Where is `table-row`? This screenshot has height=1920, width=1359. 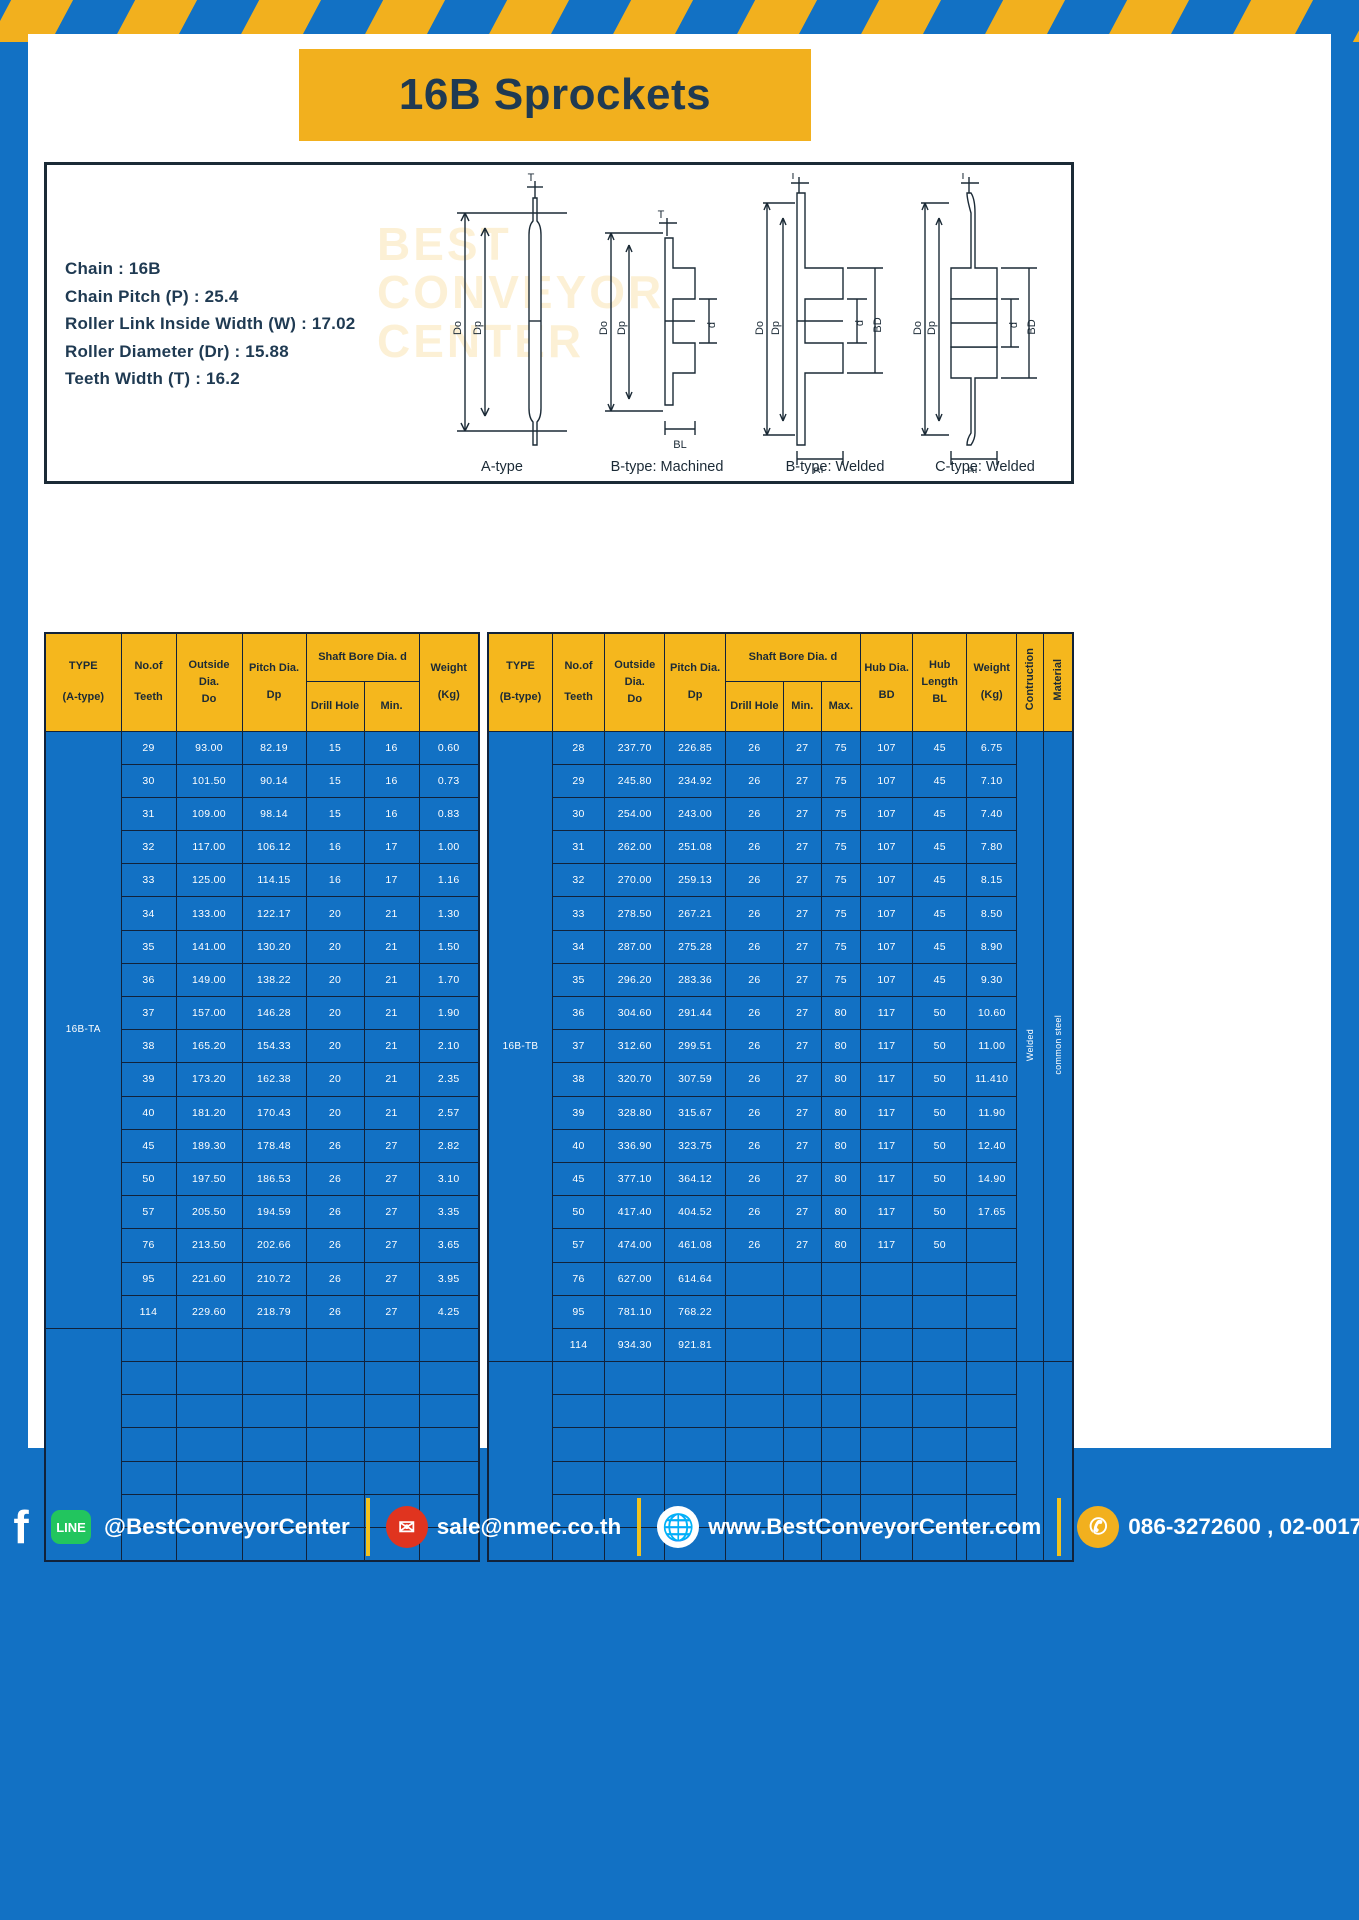
table-row is located at coordinates (262, 1378).